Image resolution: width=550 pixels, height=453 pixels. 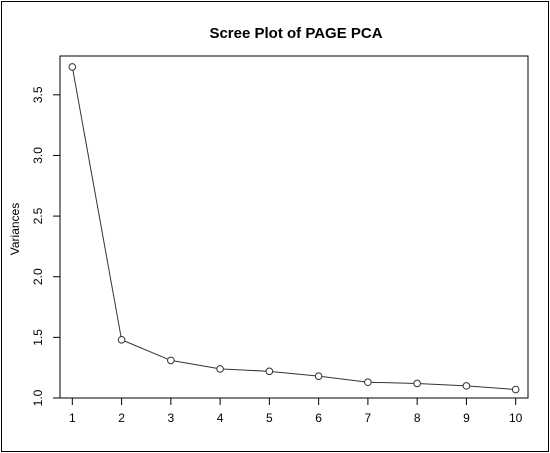 I want to click on x-tick-label: 3, so click(x=170, y=418).